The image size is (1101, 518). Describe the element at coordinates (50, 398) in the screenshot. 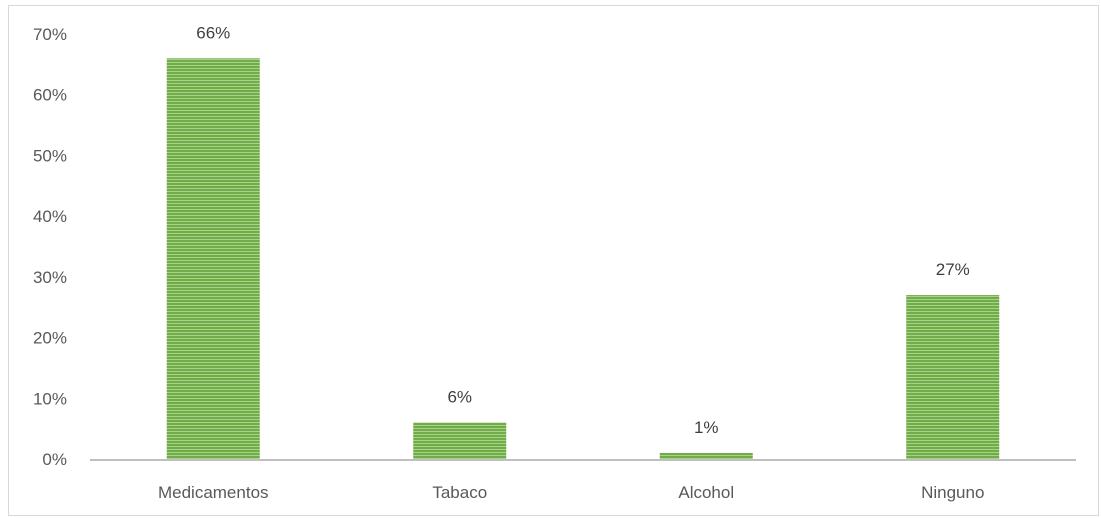

I see `y-tick-label: 10%` at that location.